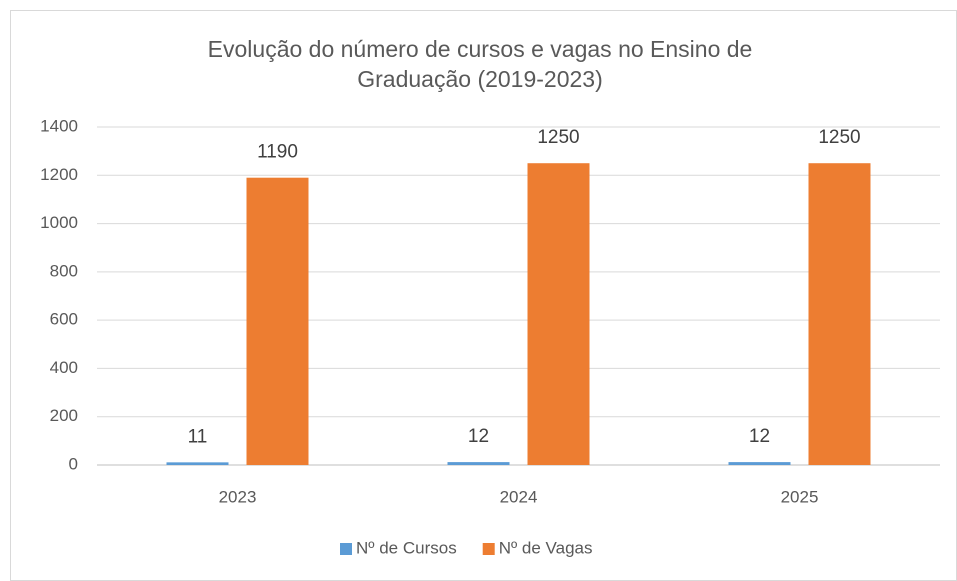 The height and width of the screenshot is (581, 957). Describe the element at coordinates (64, 319) in the screenshot. I see `y-tick-label: 600` at that location.